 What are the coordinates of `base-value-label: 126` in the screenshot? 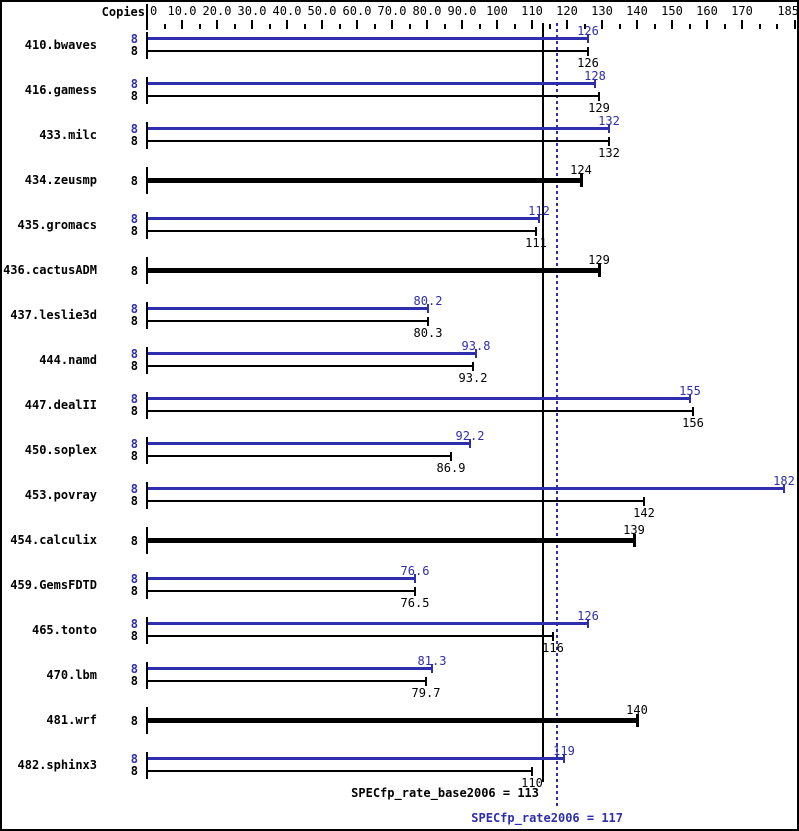 It's located at (588, 63).